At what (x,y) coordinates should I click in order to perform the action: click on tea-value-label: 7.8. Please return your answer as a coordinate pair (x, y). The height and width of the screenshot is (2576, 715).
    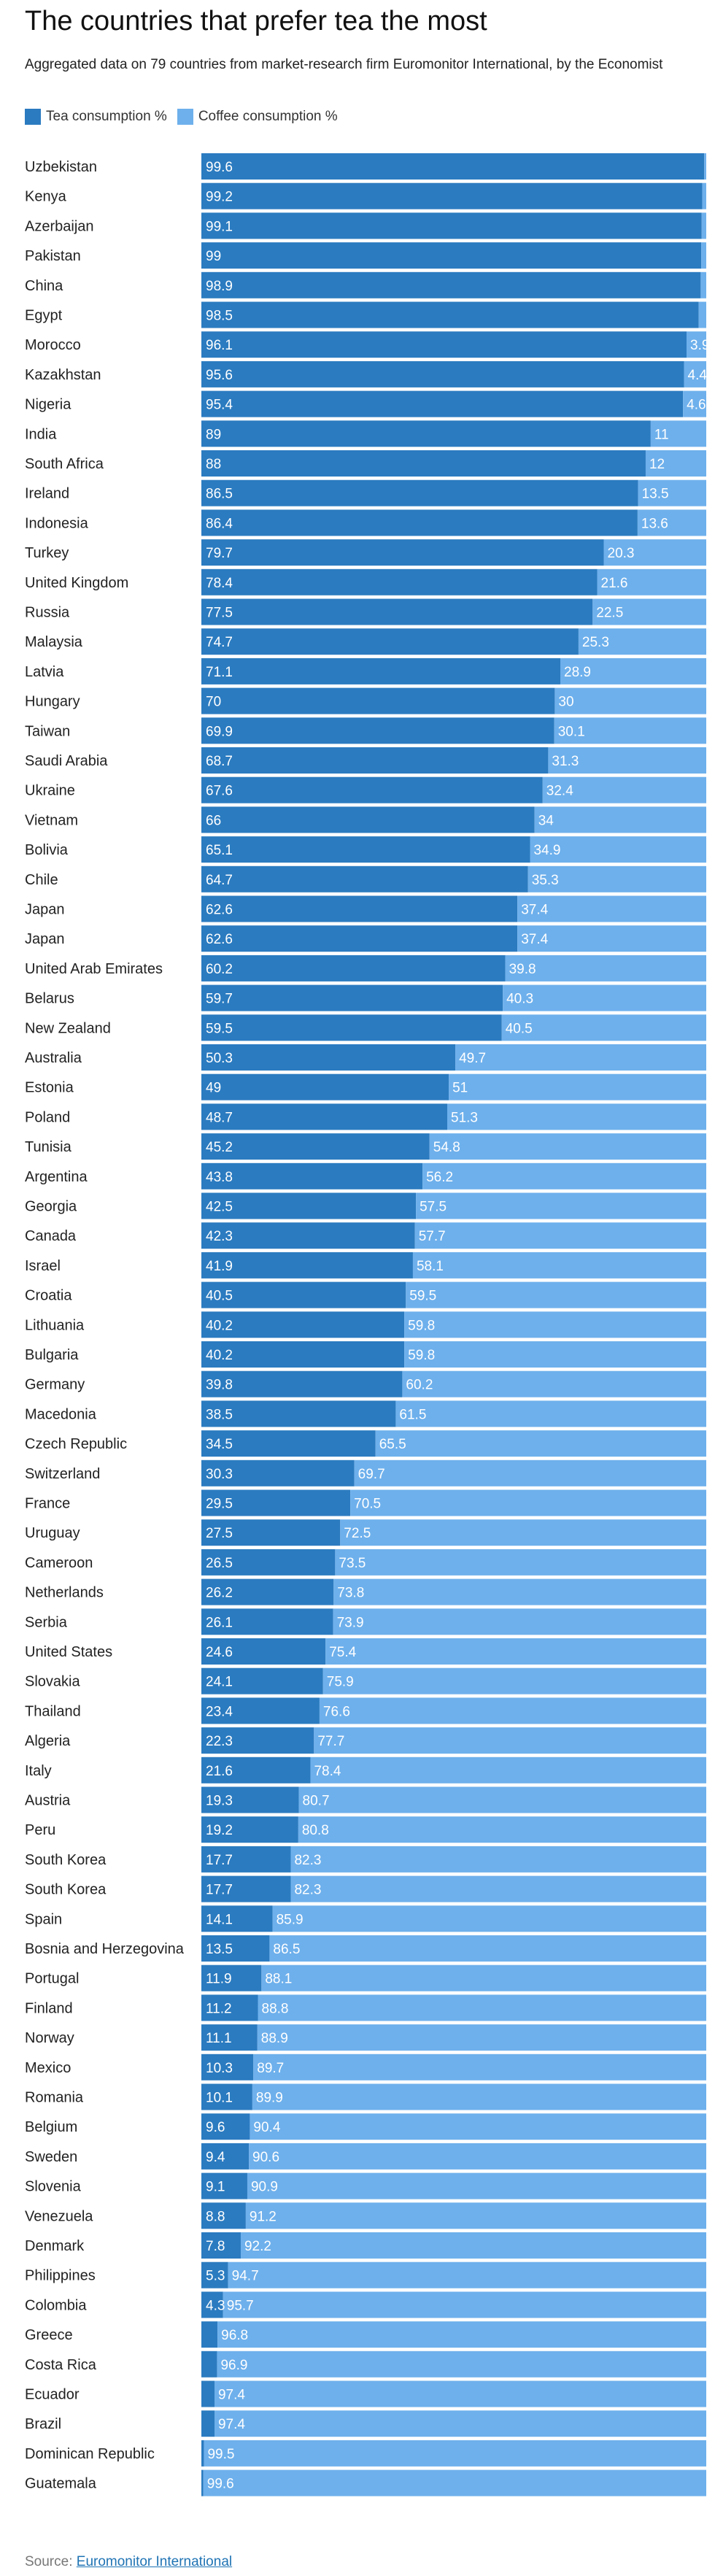
    Looking at the image, I should click on (215, 2246).